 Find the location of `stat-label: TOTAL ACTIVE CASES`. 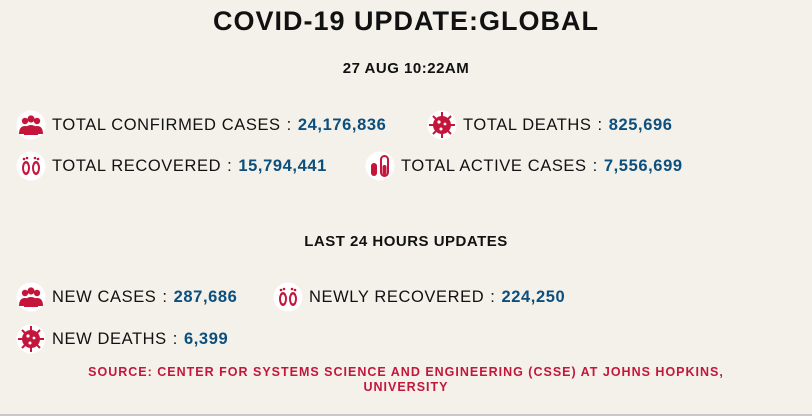

stat-label: TOTAL ACTIVE CASES is located at coordinates (494, 165).